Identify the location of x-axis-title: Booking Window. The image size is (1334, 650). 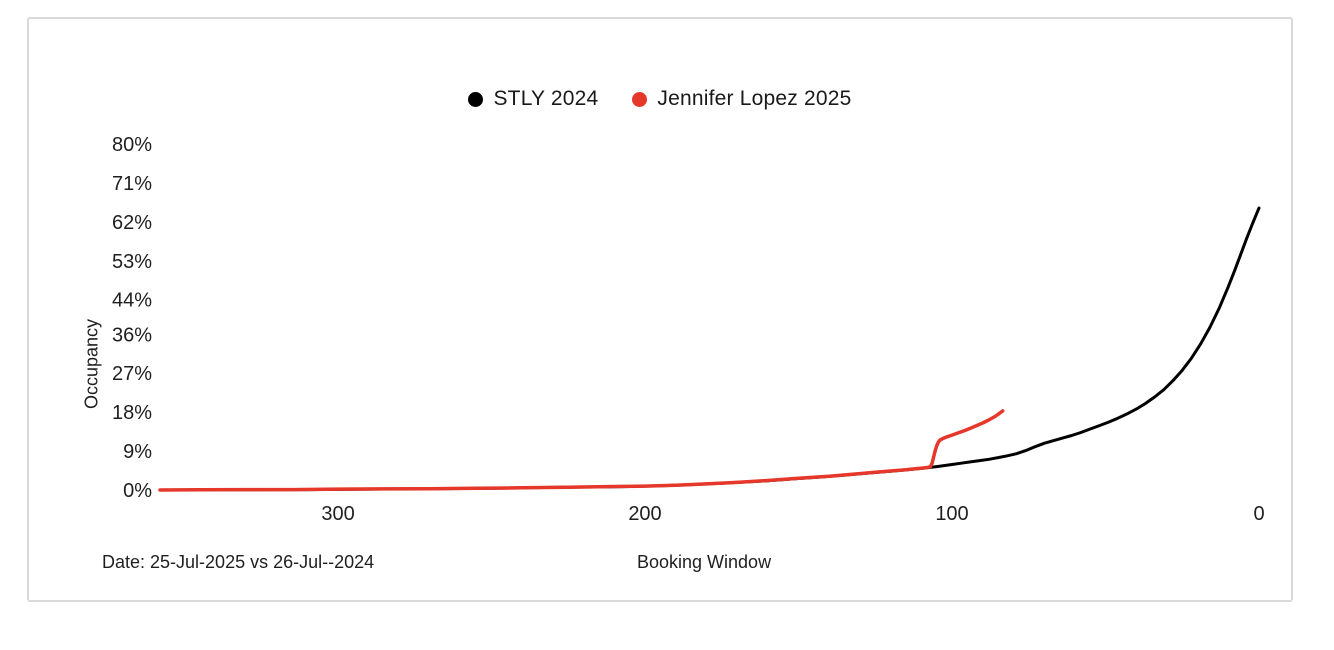
(704, 562).